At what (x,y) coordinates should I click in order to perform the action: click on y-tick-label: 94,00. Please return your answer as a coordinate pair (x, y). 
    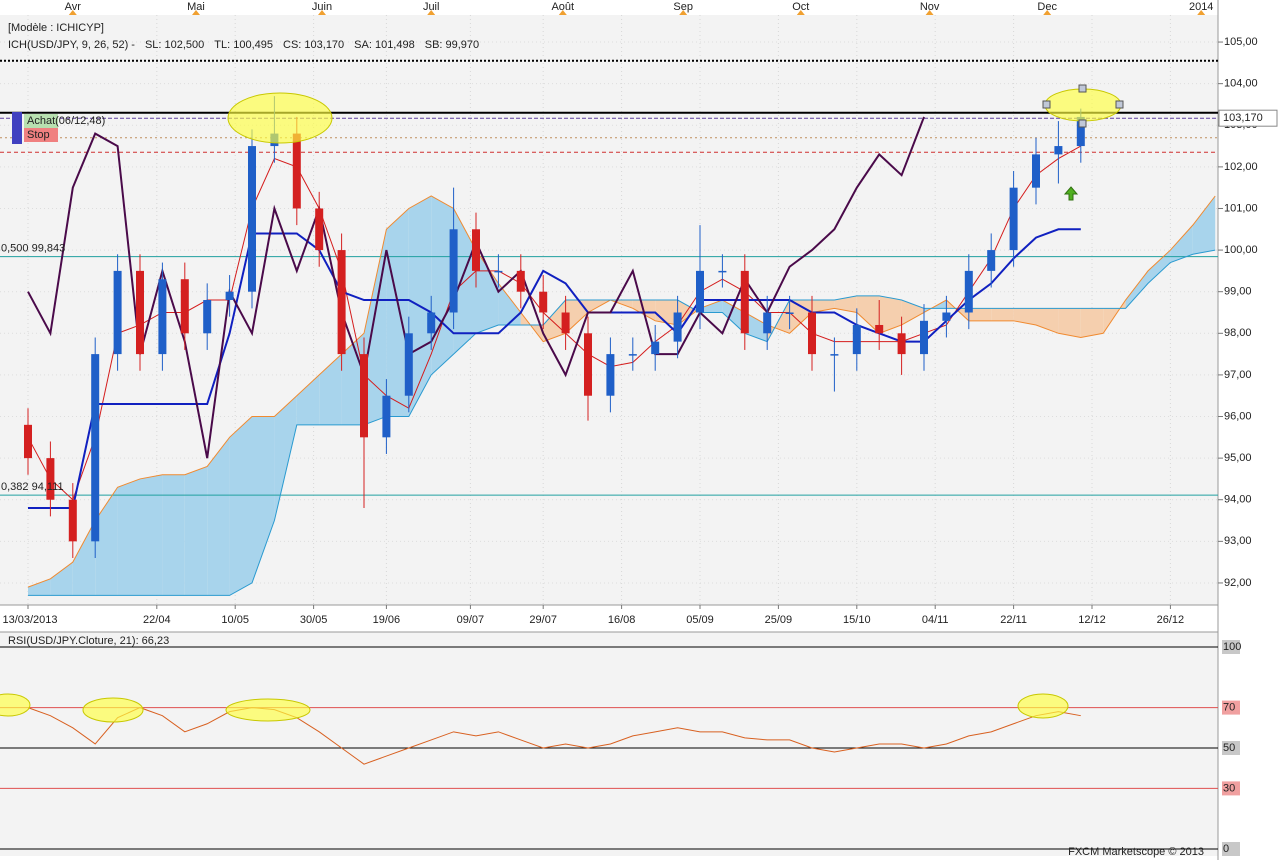
    Looking at the image, I should click on (1238, 500).